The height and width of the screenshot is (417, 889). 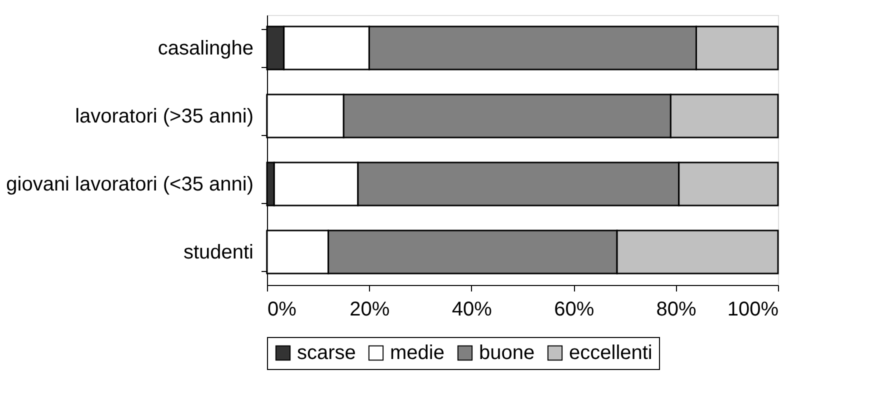 I want to click on legend-label: eccellenti, so click(x=610, y=353).